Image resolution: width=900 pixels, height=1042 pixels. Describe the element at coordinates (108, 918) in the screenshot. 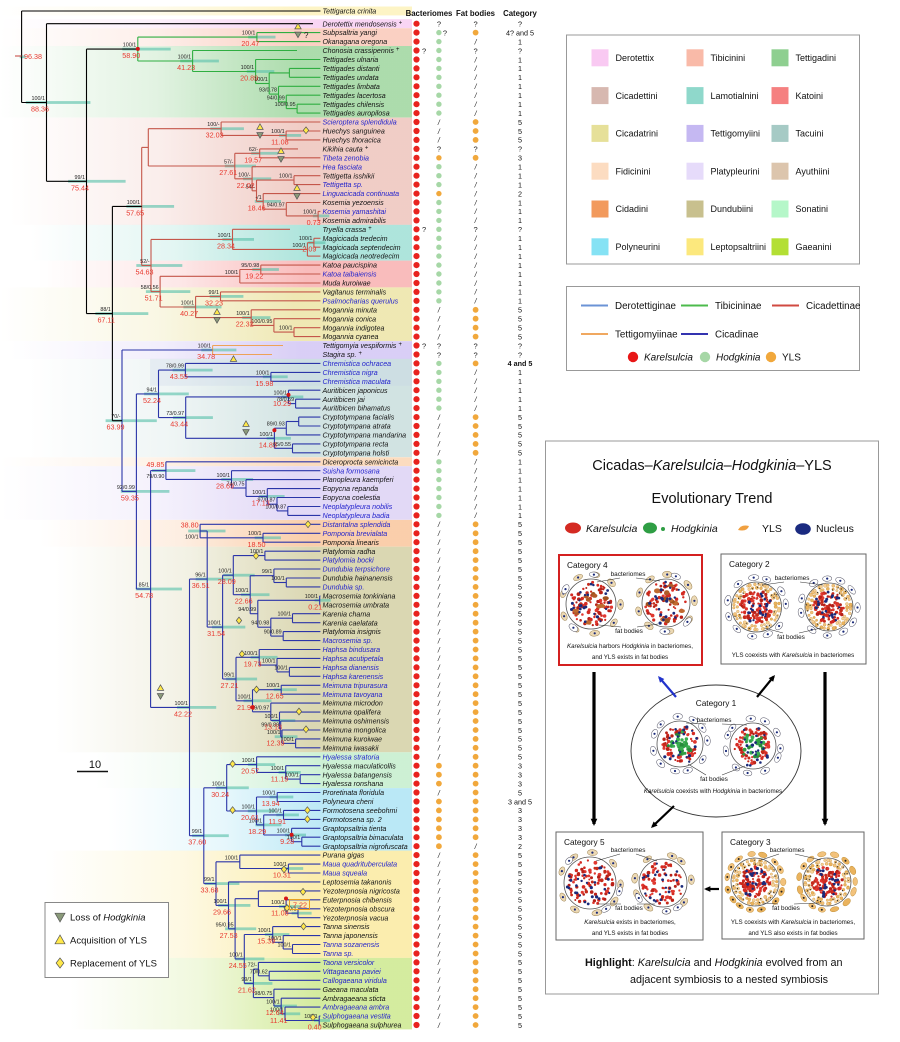

I see `svg-text: Loss of Hodgkinia` at that location.